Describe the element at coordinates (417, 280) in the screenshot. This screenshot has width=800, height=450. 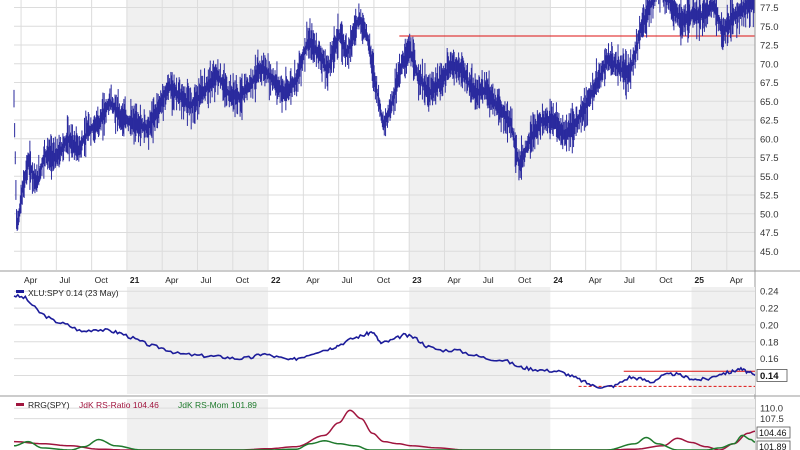
I see `x-tick-label: 23` at that location.